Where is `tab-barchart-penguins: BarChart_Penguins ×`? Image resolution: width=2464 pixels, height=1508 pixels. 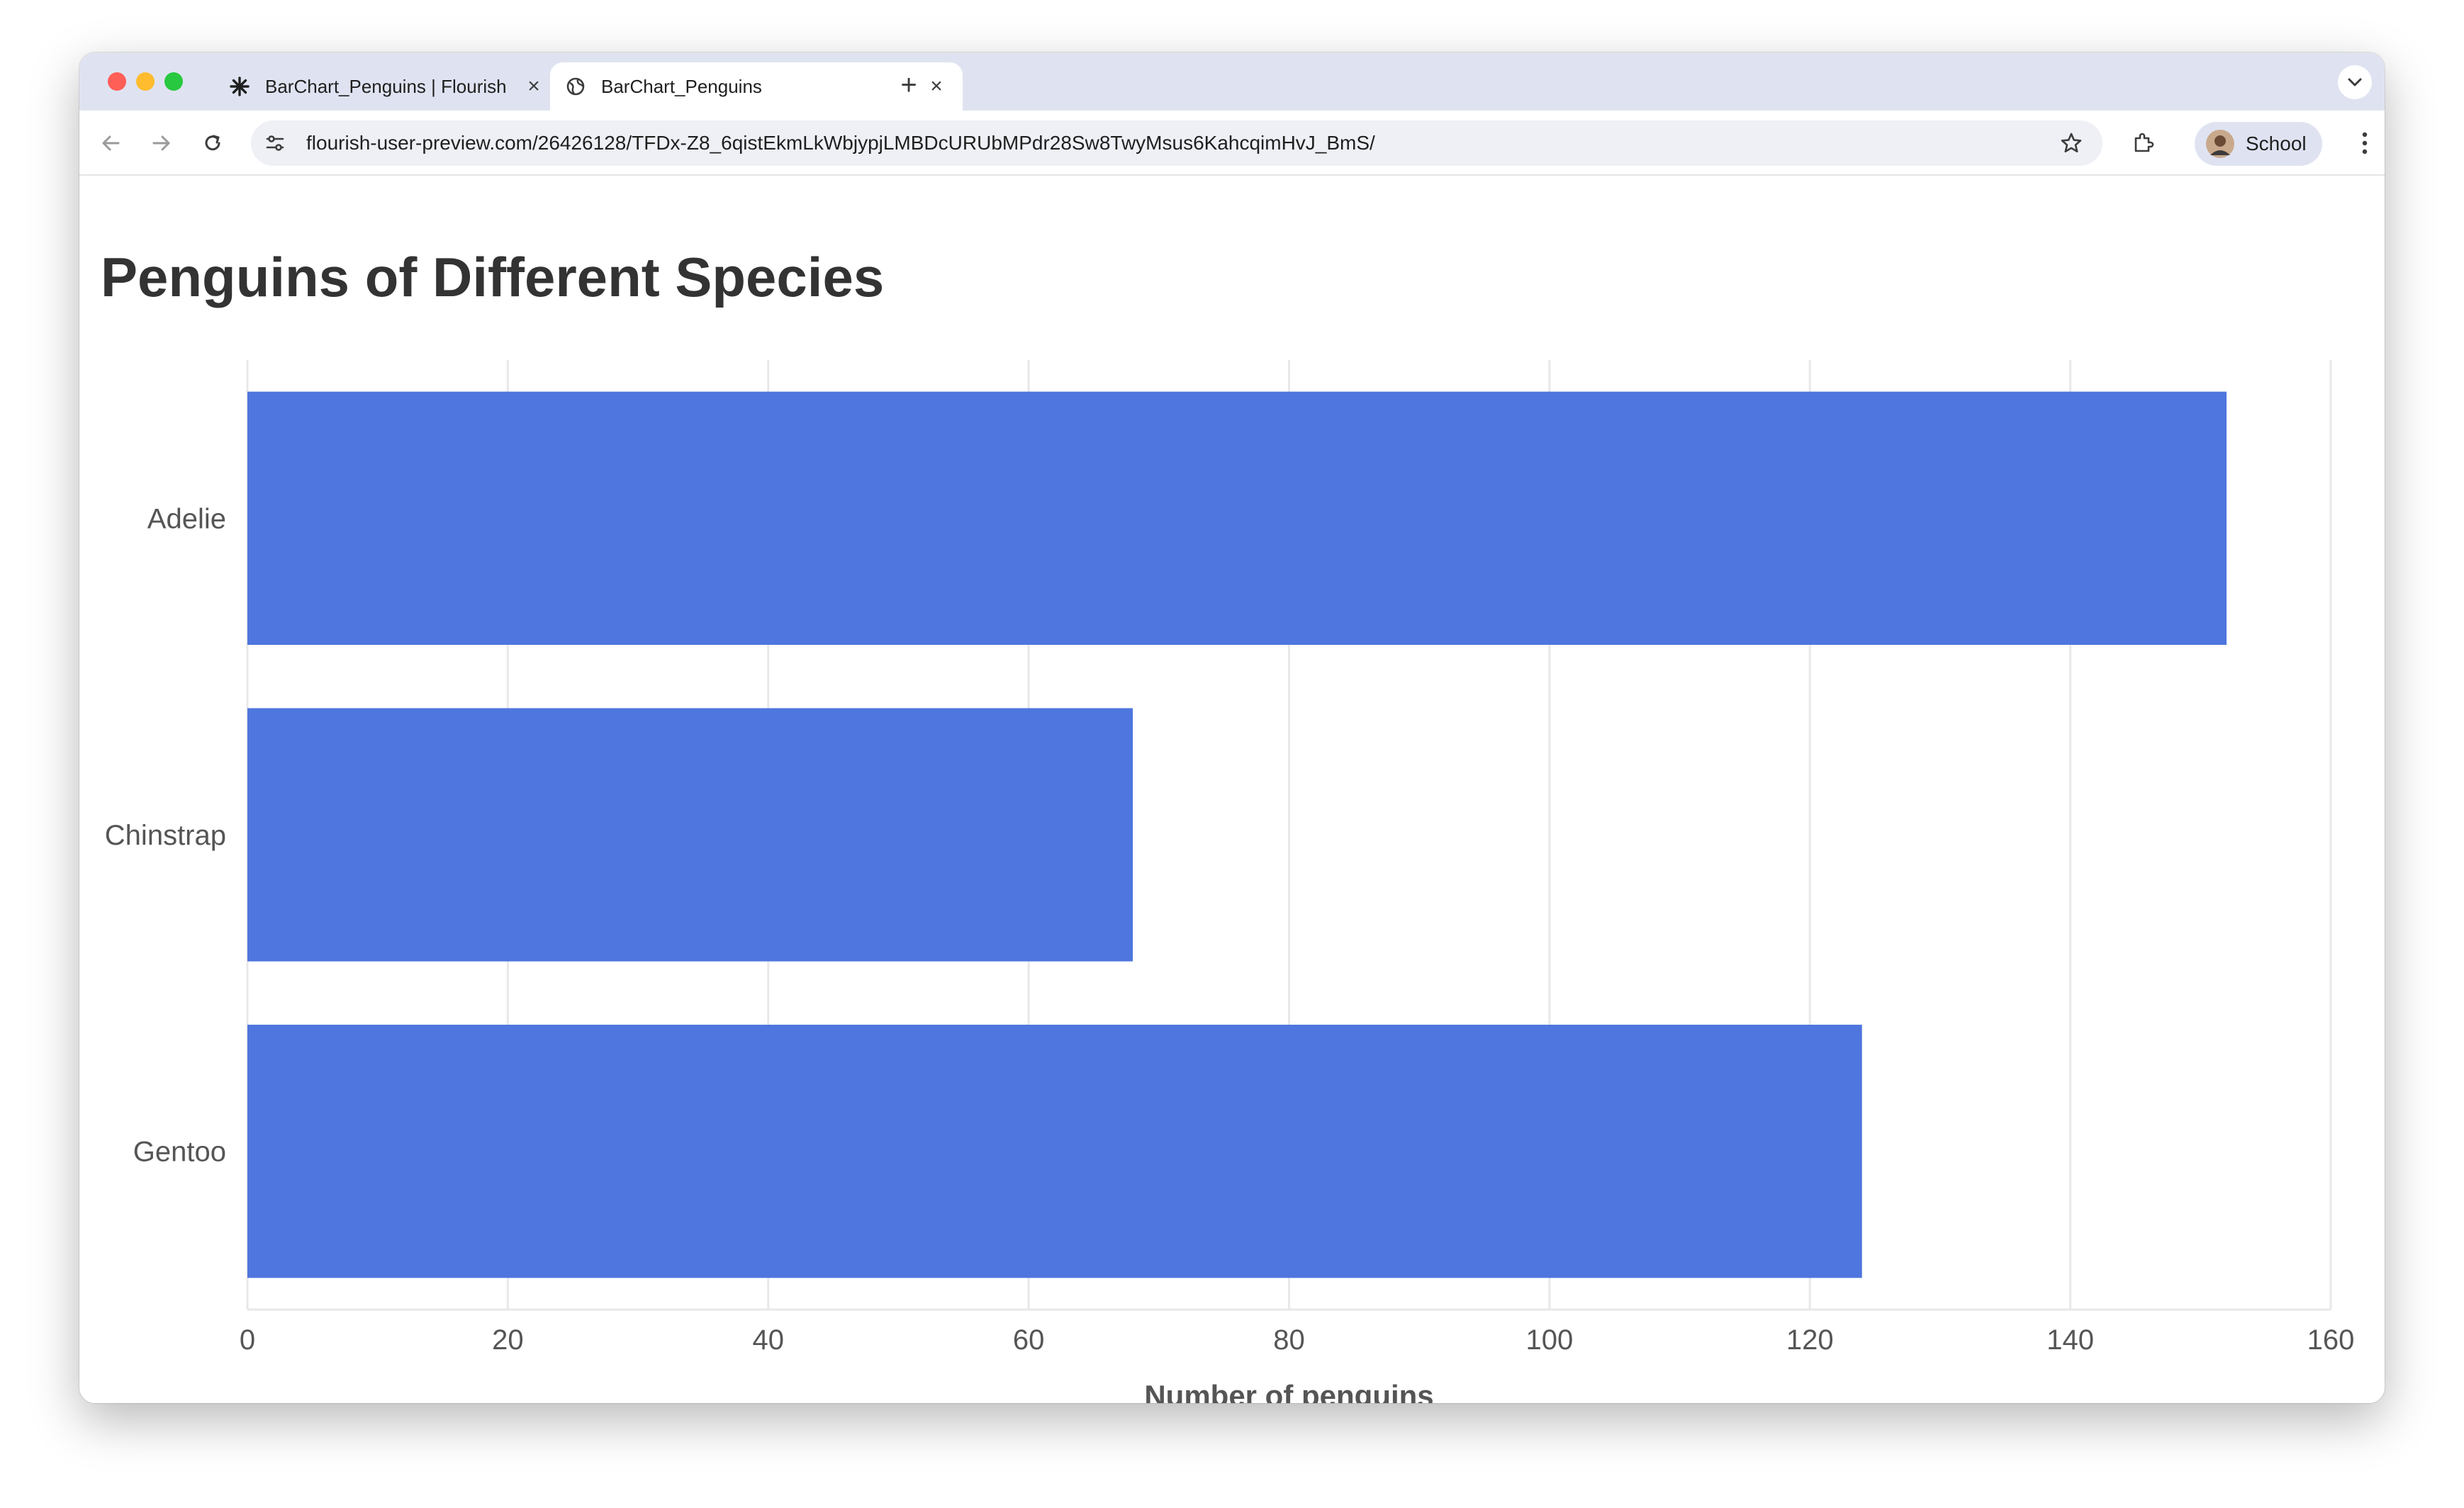
tab-barchart-penguins: BarChart_Penguins × is located at coordinates (756, 86).